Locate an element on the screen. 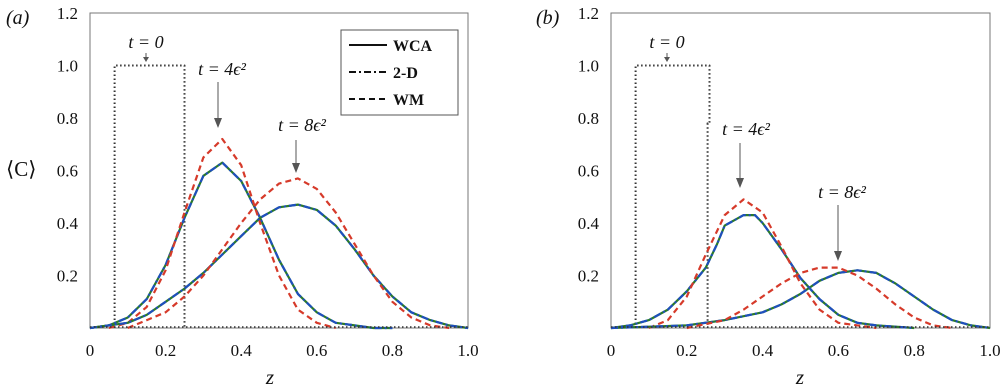  panel-a-y-ticks: 0.2 0.4 0.6 0.8 1.0 1.2 is located at coordinates (68, 145).